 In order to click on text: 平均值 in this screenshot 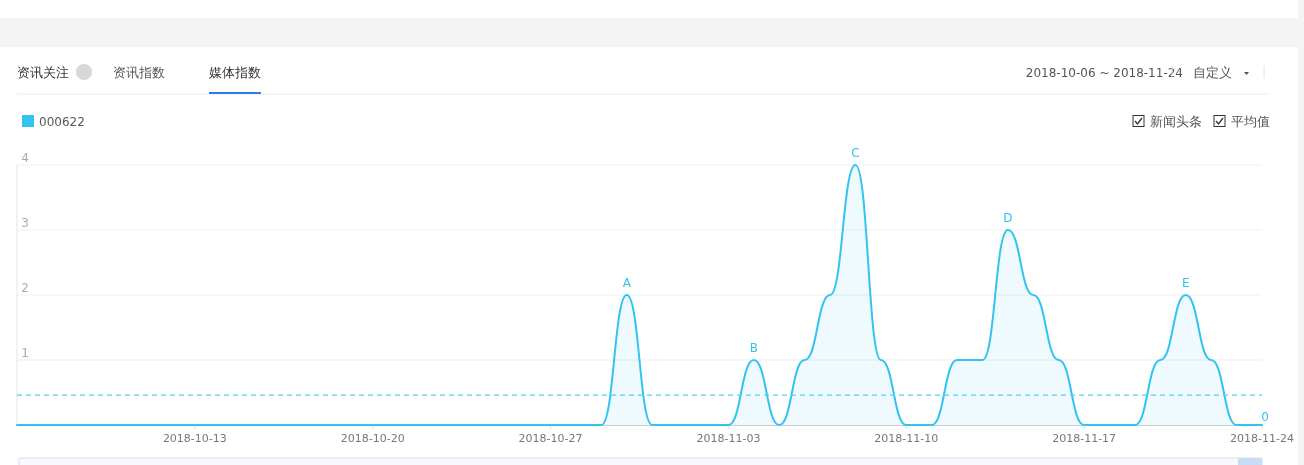, I will do `click(1250, 121)`.